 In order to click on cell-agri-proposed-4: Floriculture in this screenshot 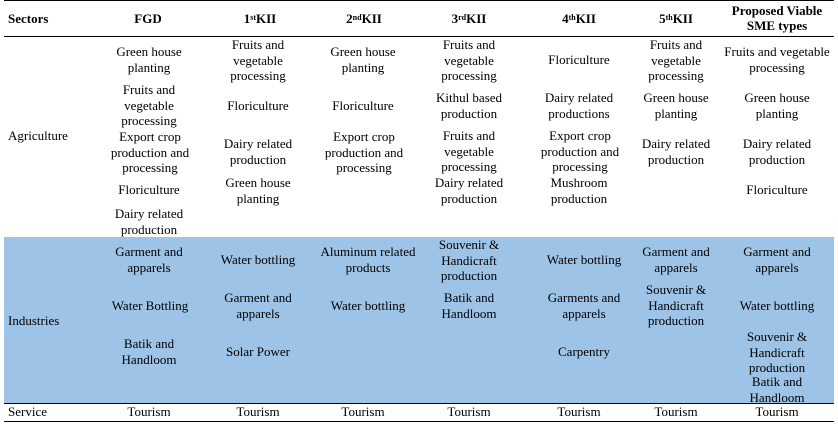, I will do `click(777, 189)`.